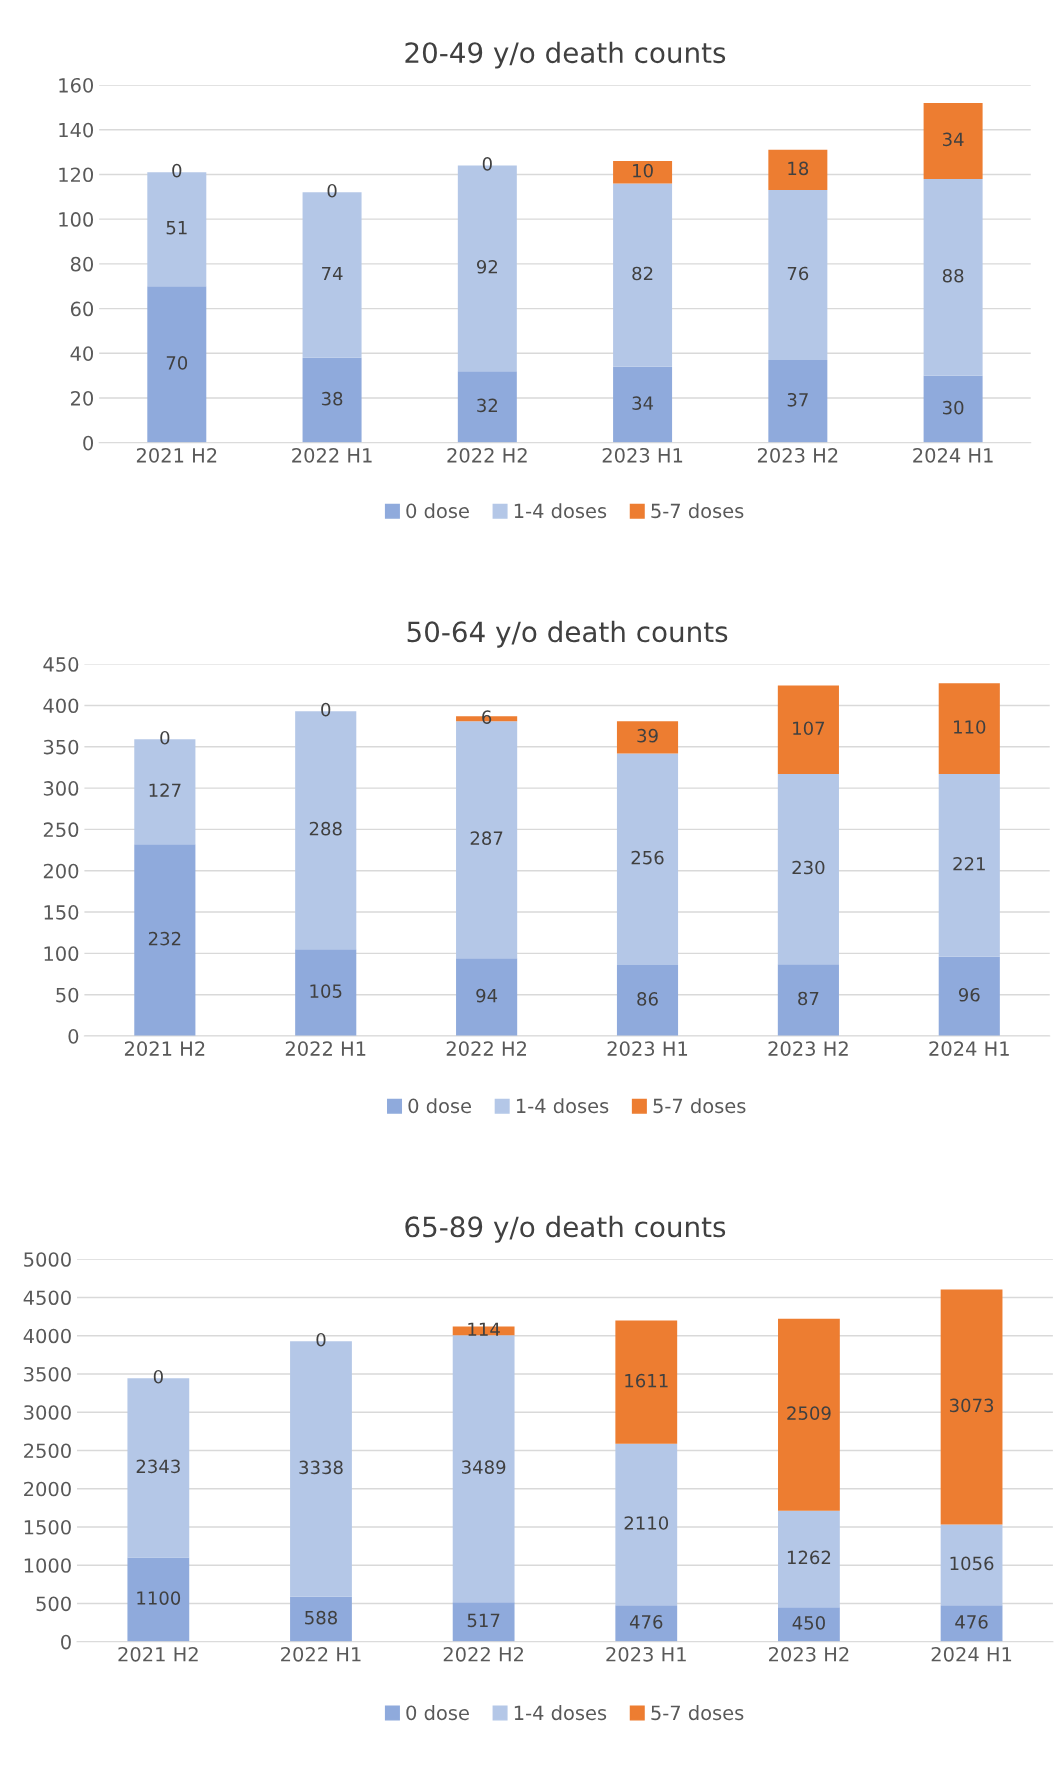 Image resolution: width=1055 pixels, height=1771 pixels. Describe the element at coordinates (47, 1412) in the screenshot. I see `y-tick-label: 3000` at that location.